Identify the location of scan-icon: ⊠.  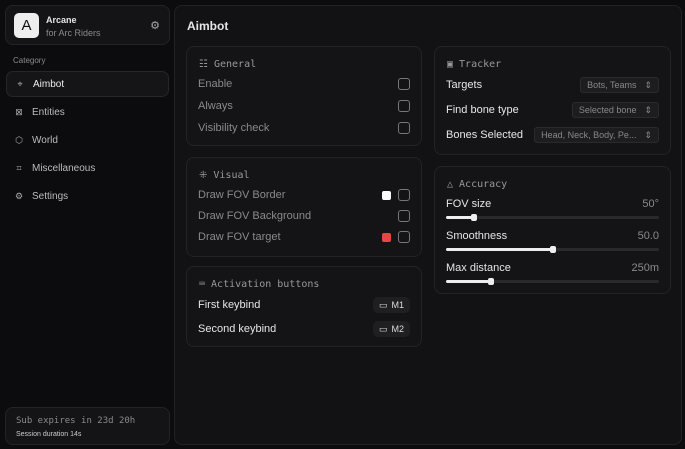
(19, 111).